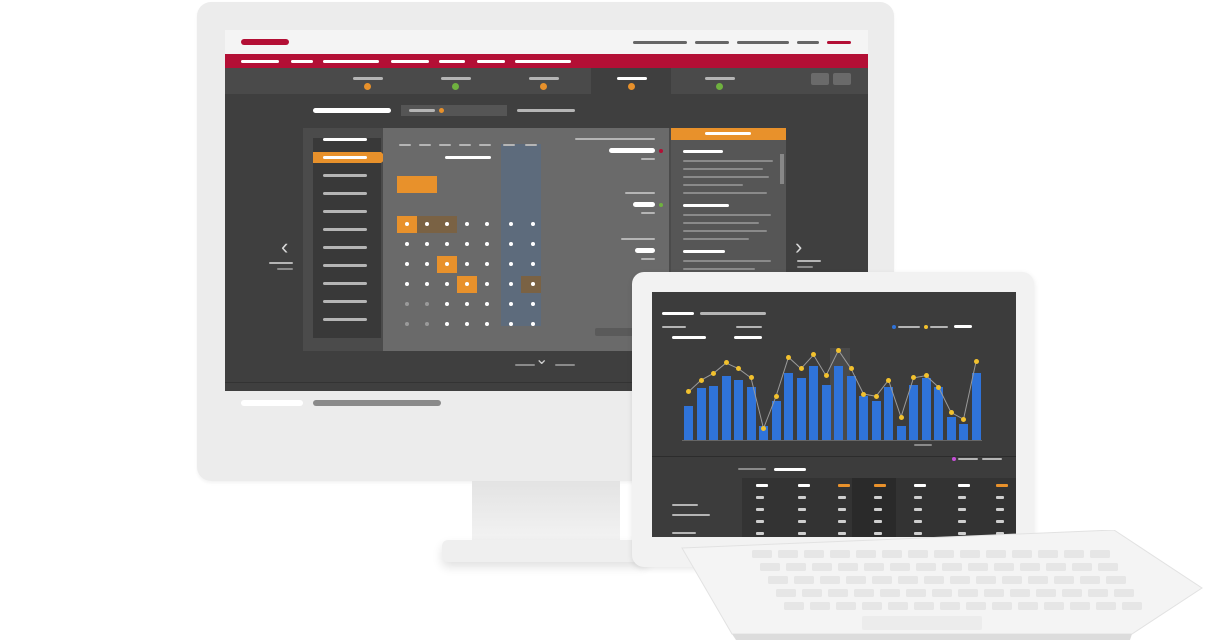 This screenshot has width=1217, height=644. Describe the element at coordinates (417, 184) in the screenshot. I see `matrix-cell-selected` at that location.